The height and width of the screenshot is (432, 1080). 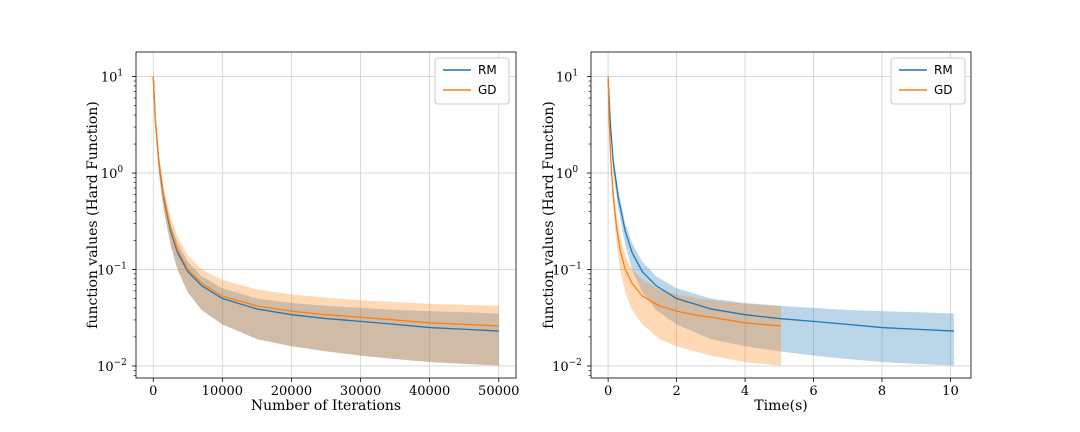 I want to click on y-axis-label-iterations: function values (Hard Function), so click(x=93, y=214).